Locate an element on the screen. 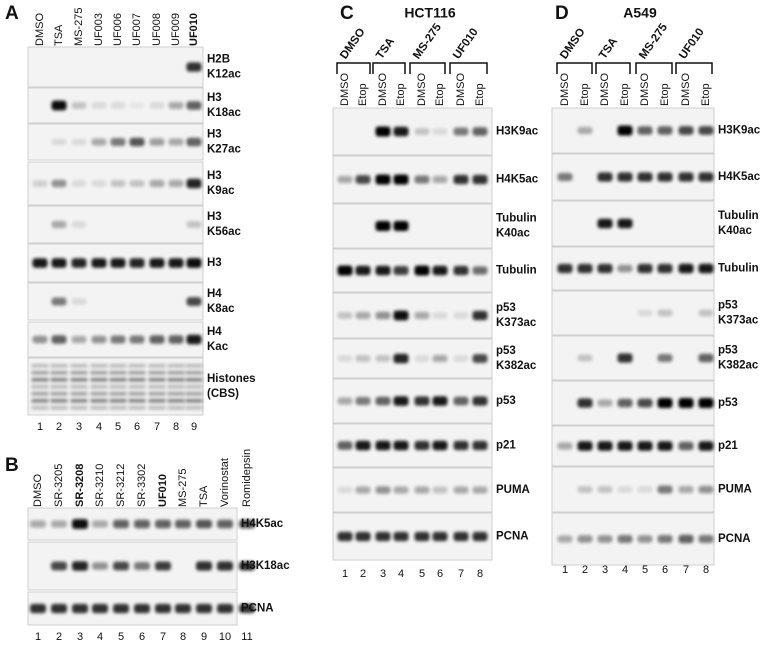 The height and width of the screenshot is (650, 764). lane-number: 1 is located at coordinates (345, 574).